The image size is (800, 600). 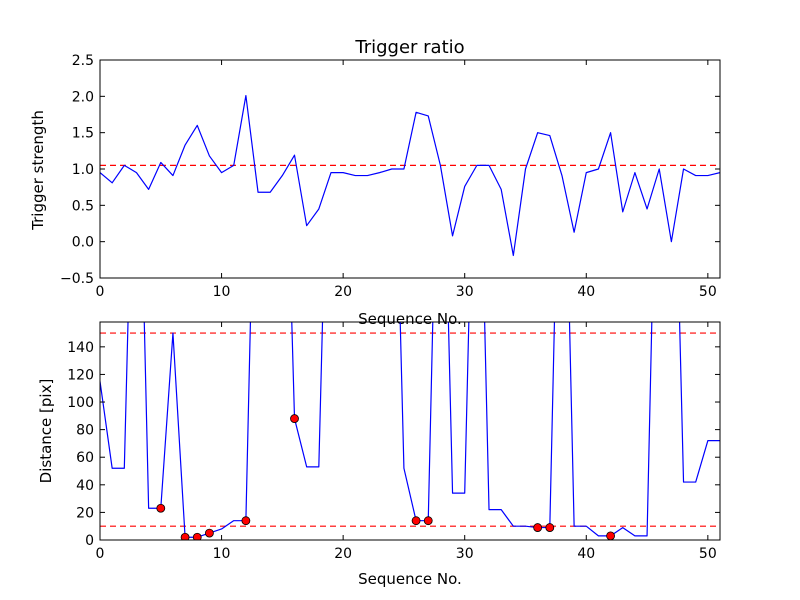 What do you see at coordinates (89, 541) in the screenshot?
I see `y-tick-label: 0` at bounding box center [89, 541].